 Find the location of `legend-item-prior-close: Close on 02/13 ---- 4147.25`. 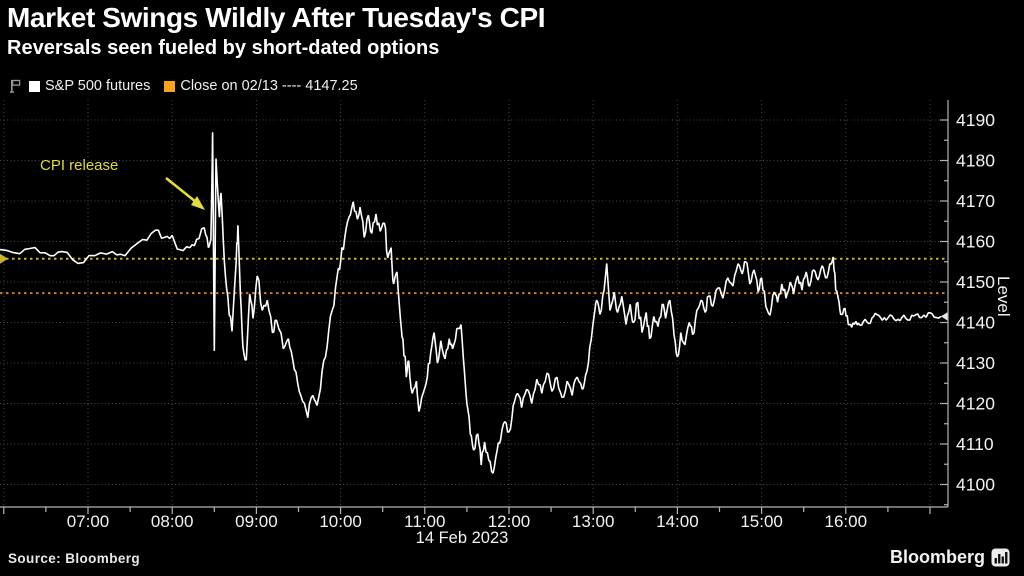

legend-item-prior-close: Close on 02/13 ---- 4147.25 is located at coordinates (261, 86).